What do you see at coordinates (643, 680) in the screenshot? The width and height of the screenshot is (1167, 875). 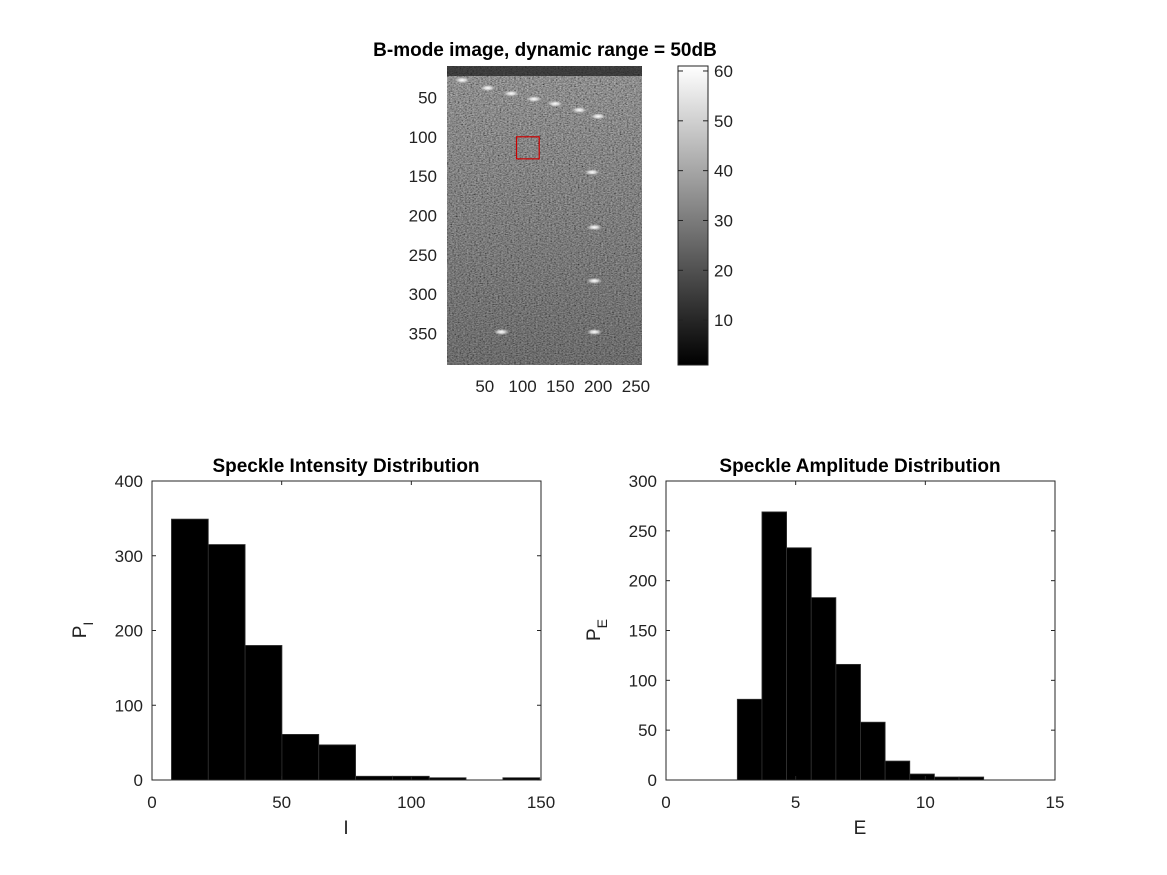 I see `amplitude-y-tick-100: 100` at bounding box center [643, 680].